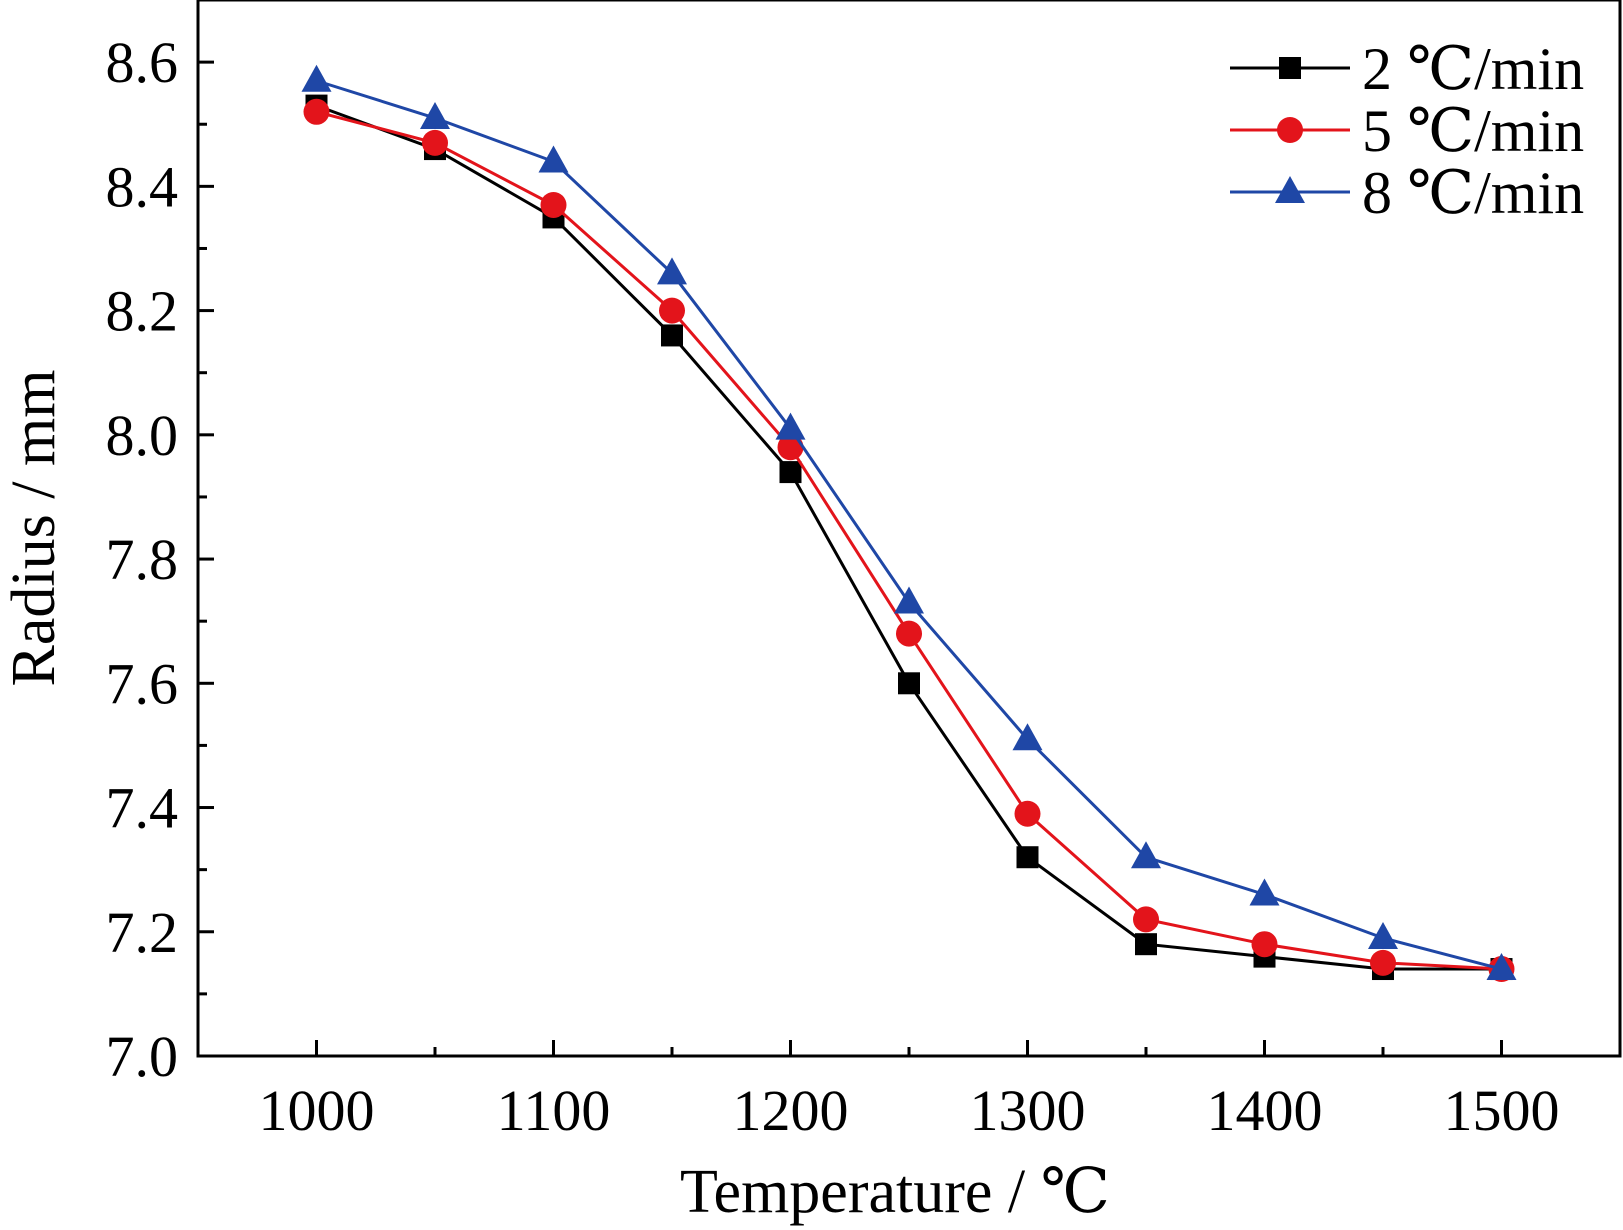  I want to click on y-tick-label: 7.6, so click(142, 683).